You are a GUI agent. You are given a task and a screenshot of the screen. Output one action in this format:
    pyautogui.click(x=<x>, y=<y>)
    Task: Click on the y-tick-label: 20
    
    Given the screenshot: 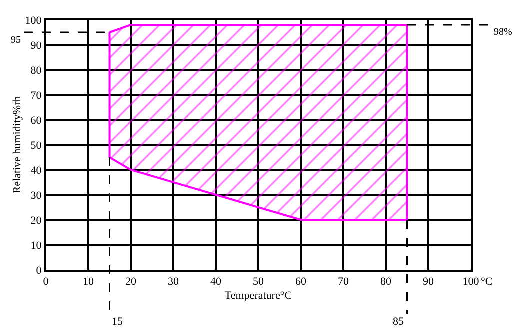 What is the action you would take?
    pyautogui.click(x=36, y=220)
    